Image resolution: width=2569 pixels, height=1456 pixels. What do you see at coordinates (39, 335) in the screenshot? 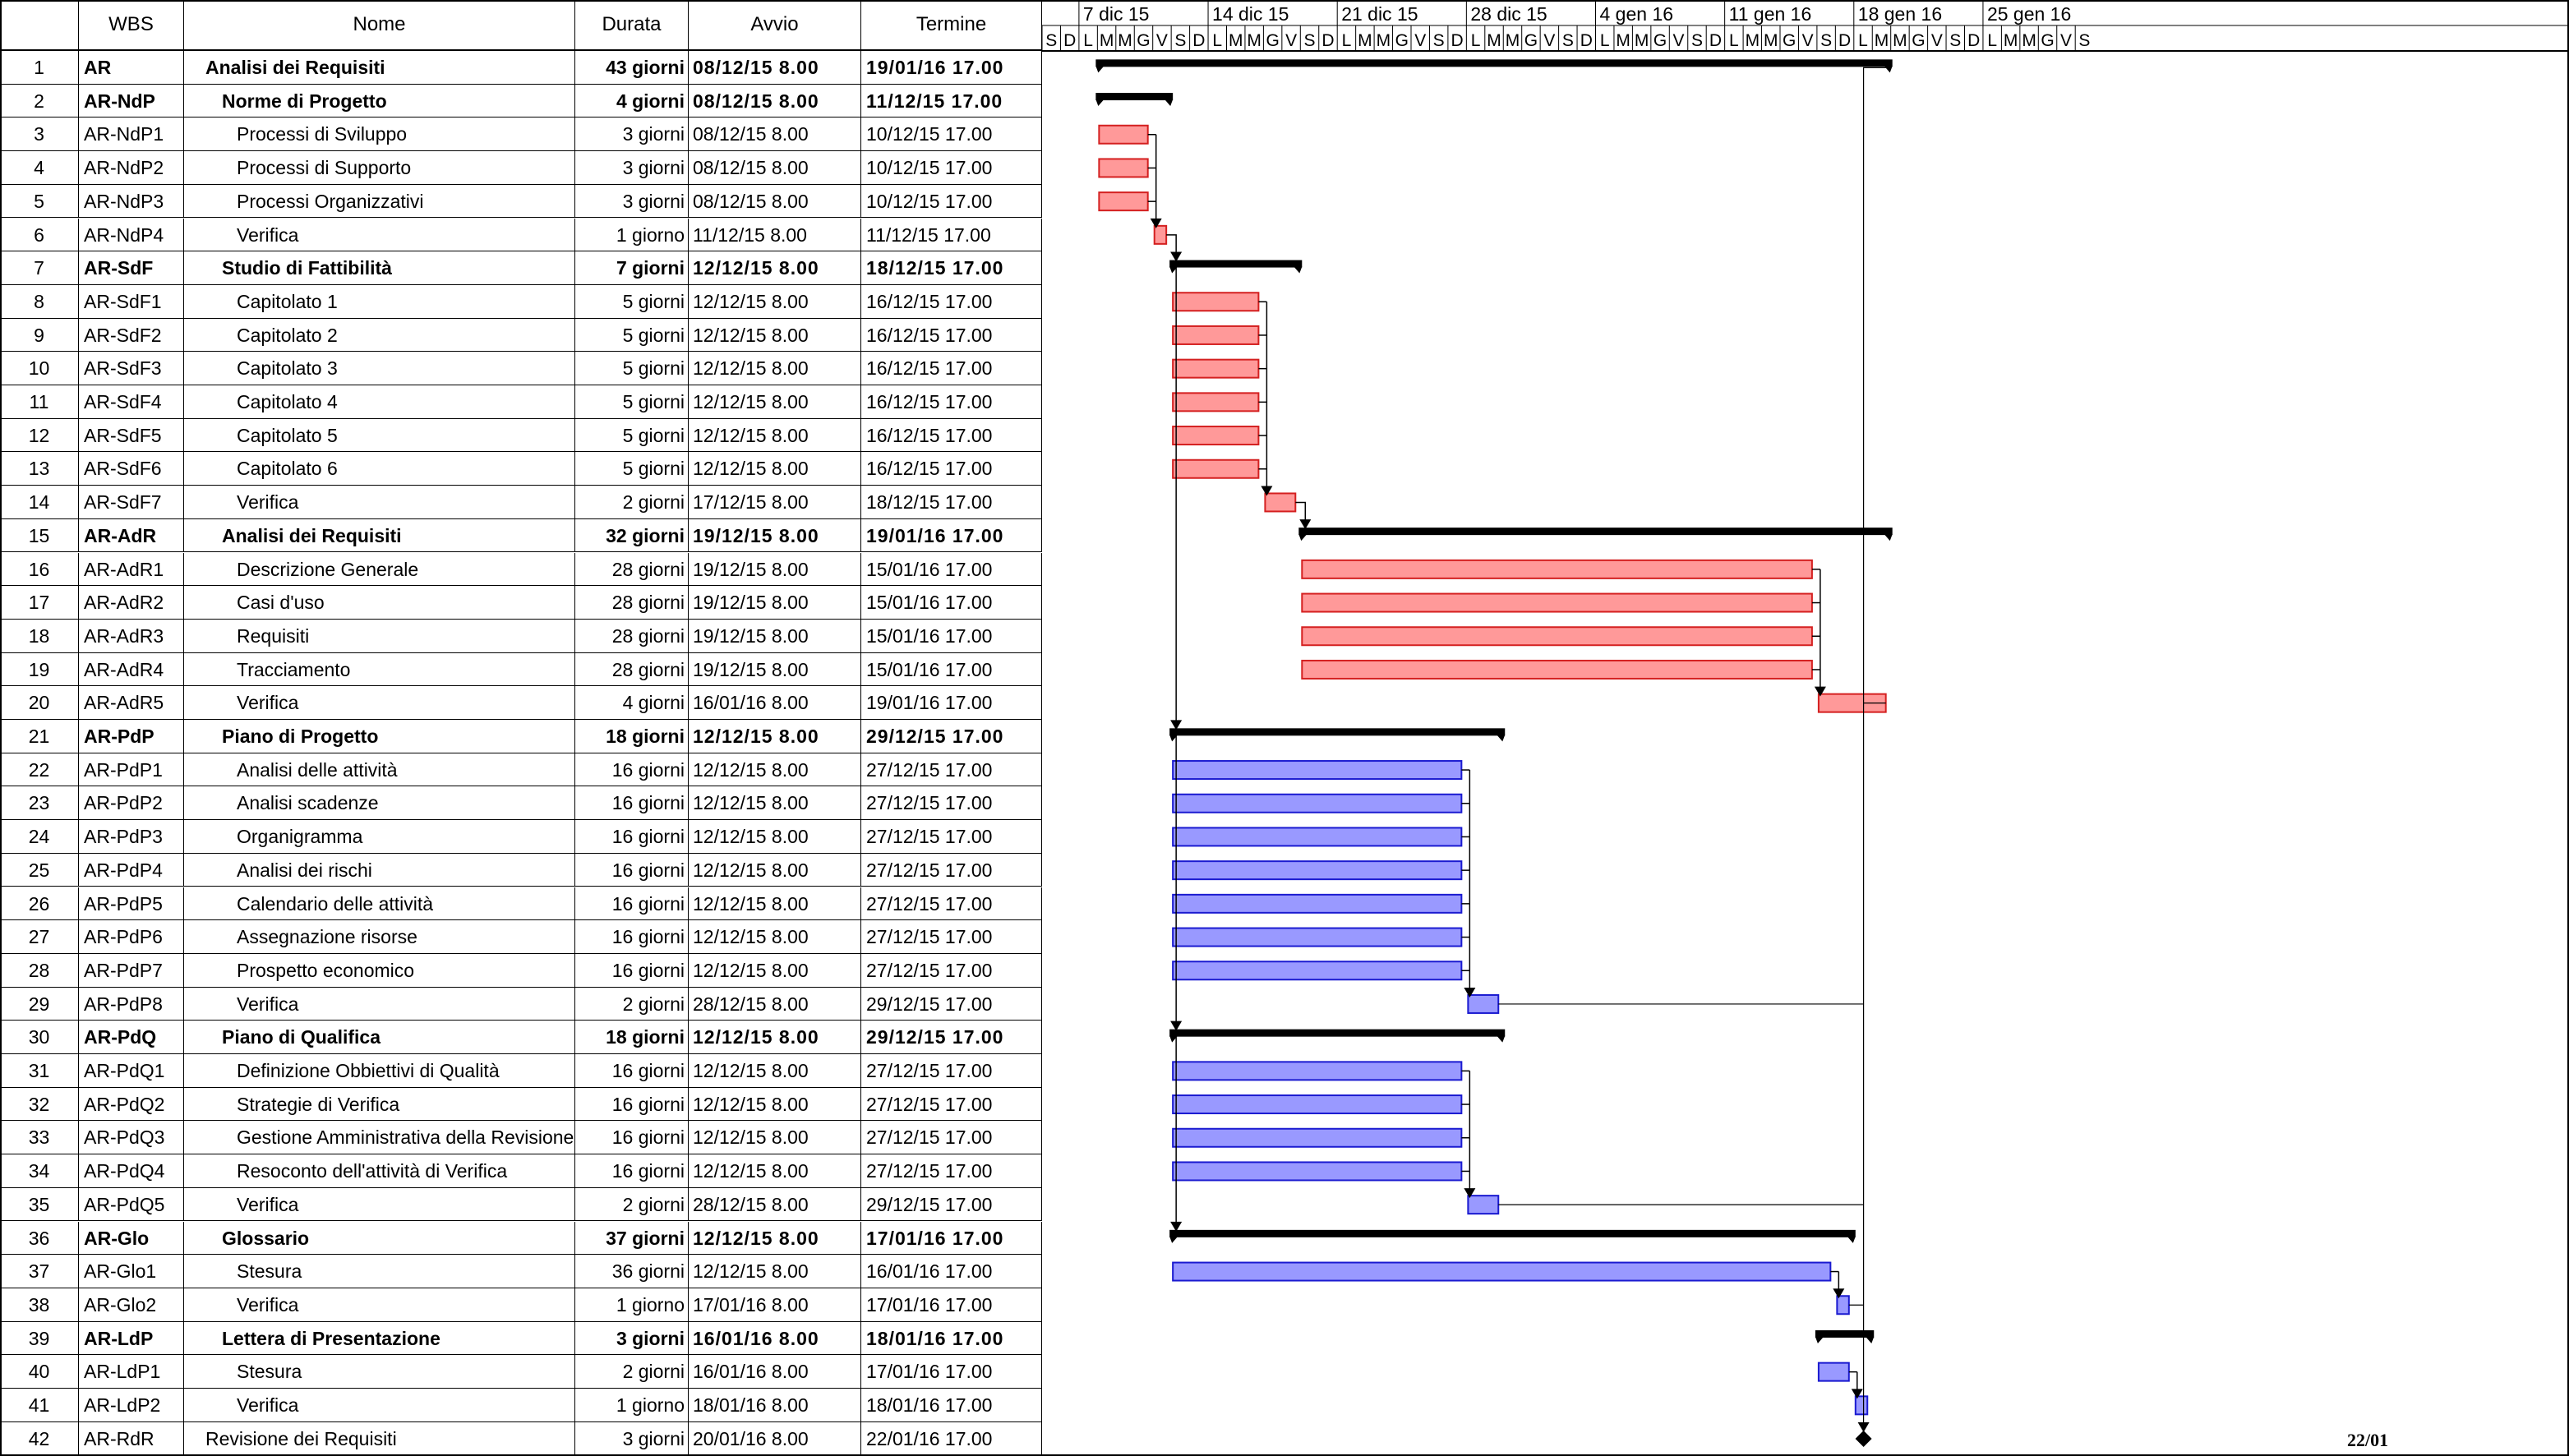
I see `row-number-cell: 9` at bounding box center [39, 335].